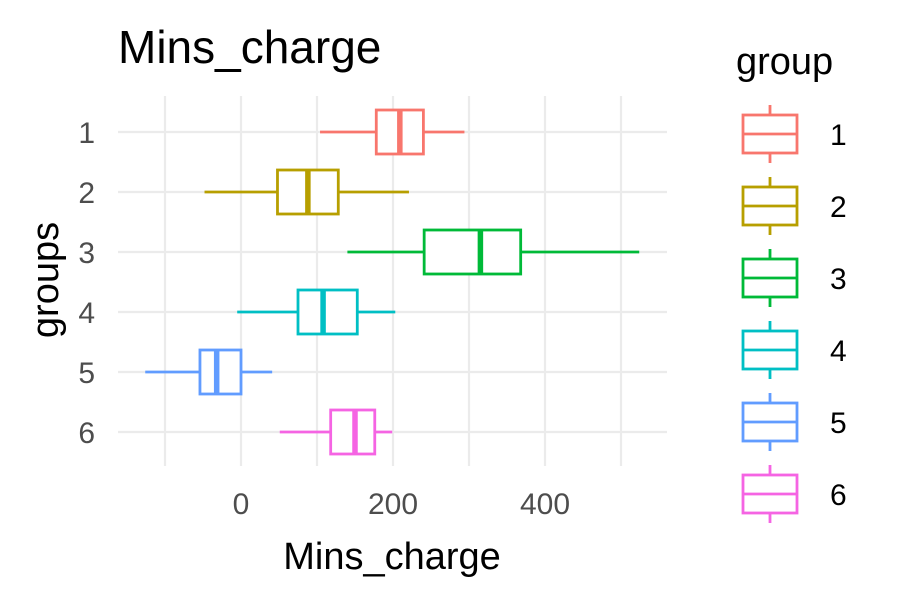  Describe the element at coordinates (794, 350) in the screenshot. I see `legend-item-4: 4` at that location.